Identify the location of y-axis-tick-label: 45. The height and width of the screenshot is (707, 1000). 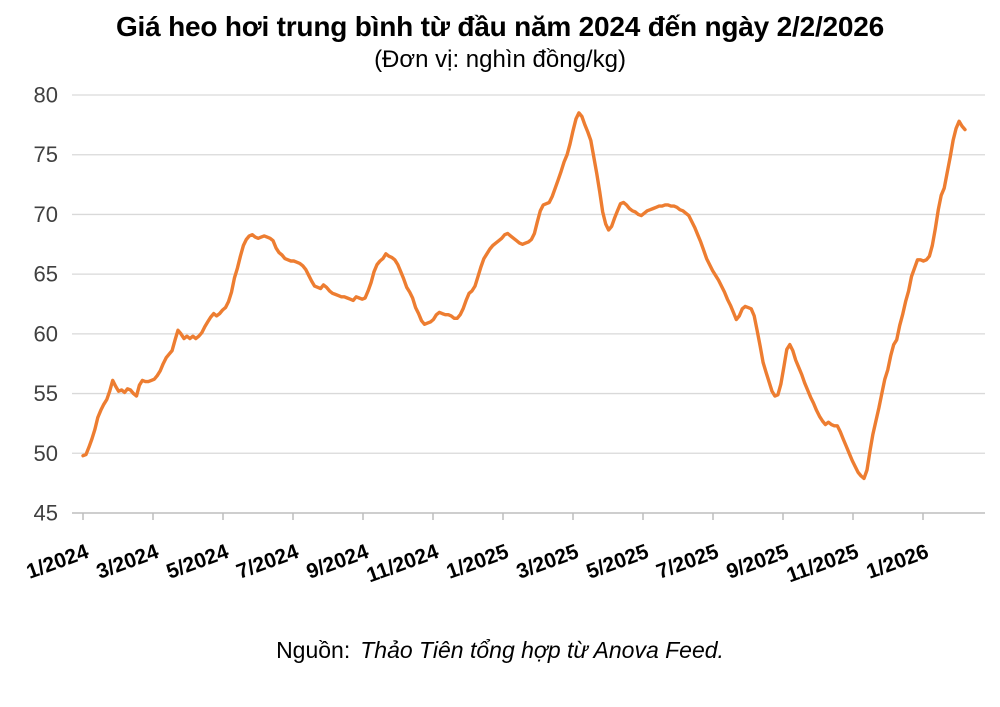
(46, 513).